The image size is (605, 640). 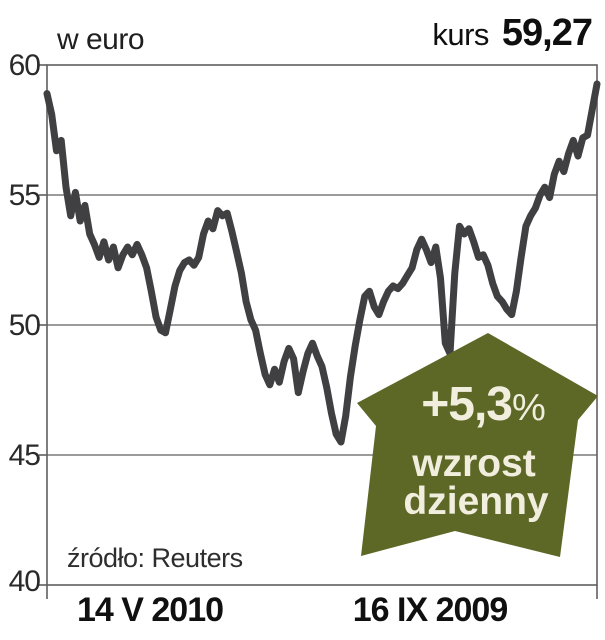 What do you see at coordinates (43, 325) in the screenshot?
I see `y-axis-ticks` at bounding box center [43, 325].